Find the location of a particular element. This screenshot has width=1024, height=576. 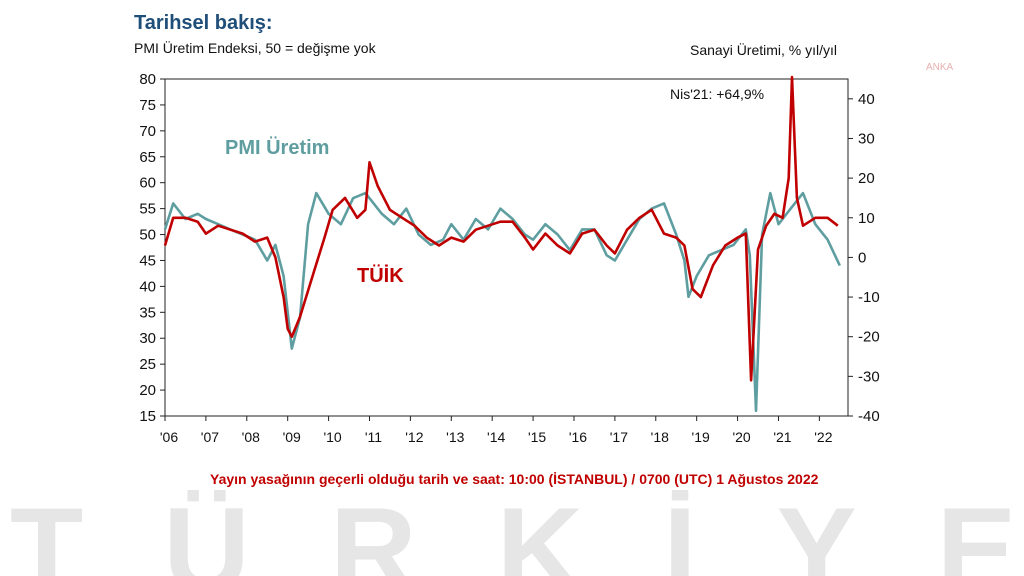

right-tick-label: 40 is located at coordinates (866, 99).